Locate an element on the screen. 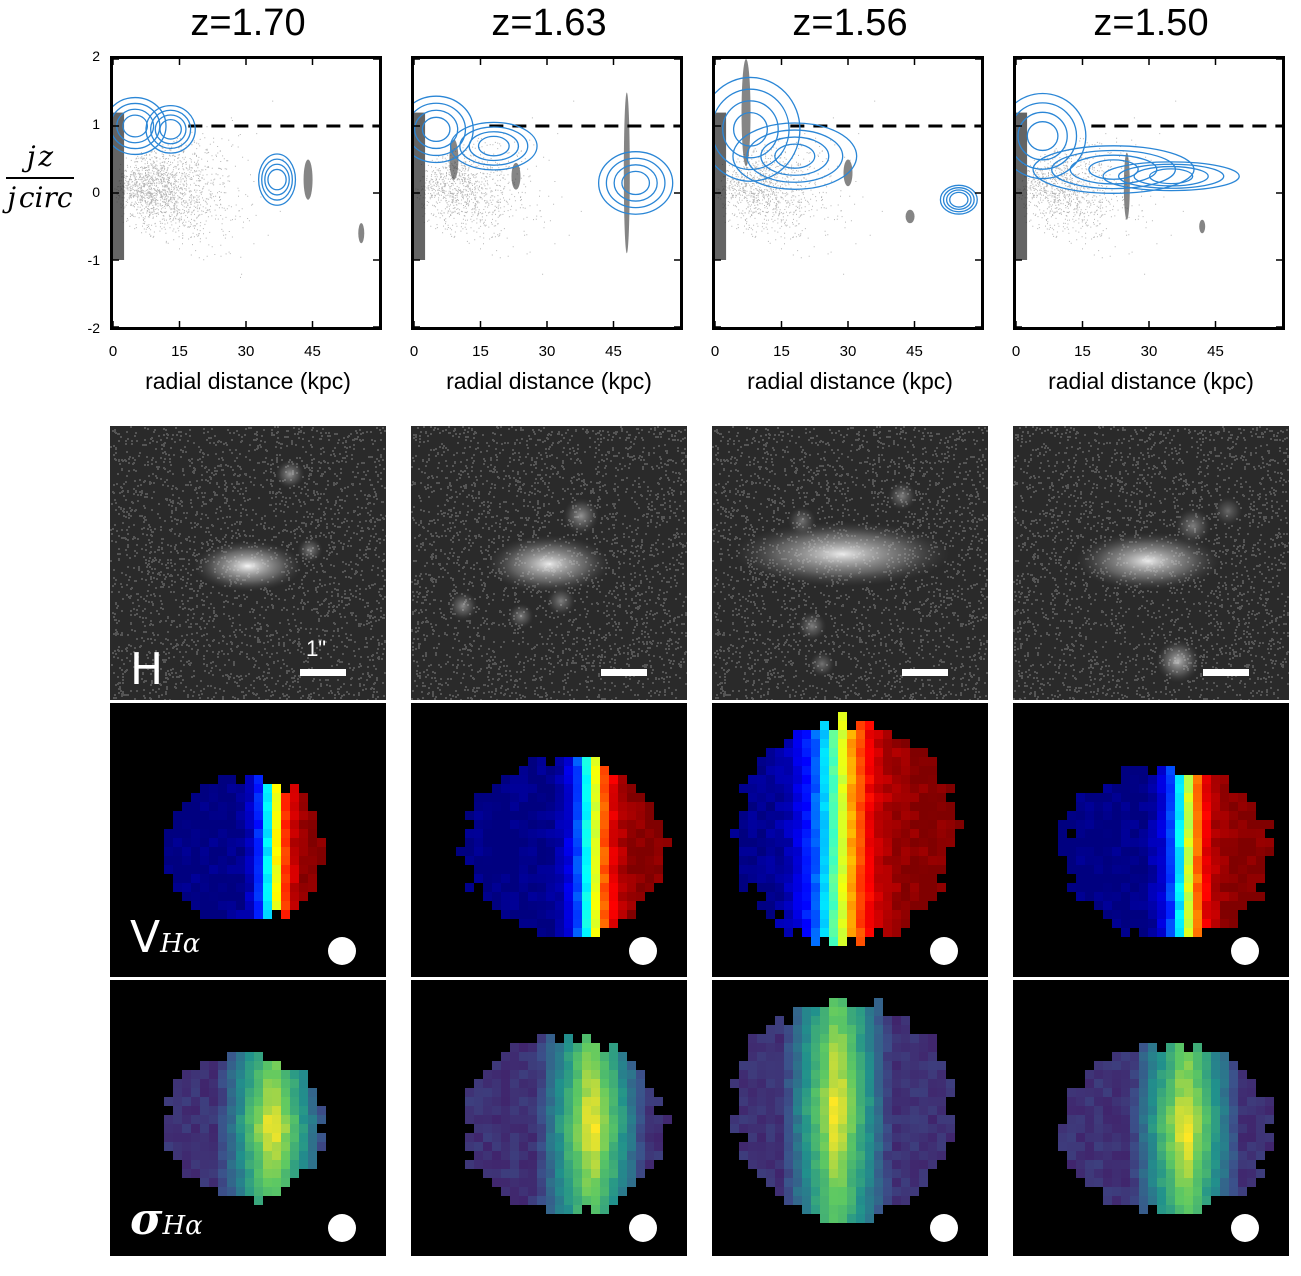 The image size is (1301, 1276). noise is located at coordinates (850, 563).